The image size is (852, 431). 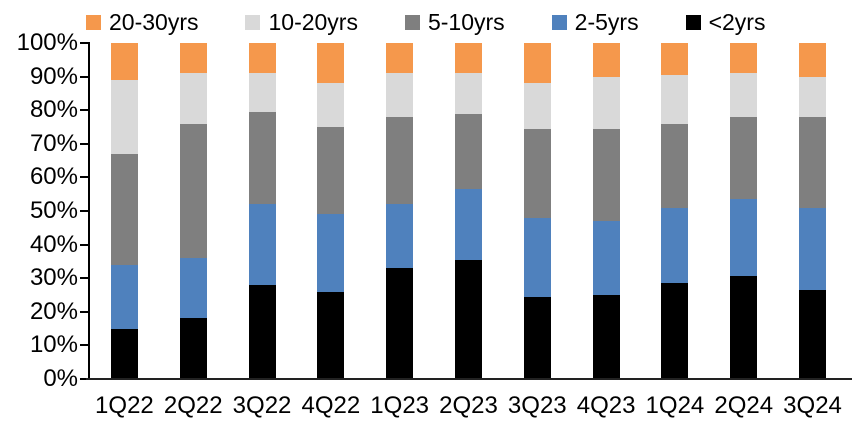 I want to click on stacked-bar-4q23, so click(x=606, y=211).